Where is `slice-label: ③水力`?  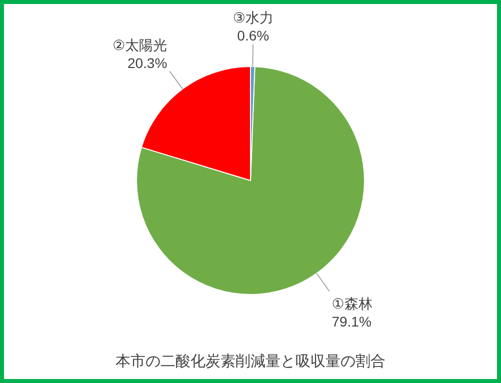
slice-label: ③水力 is located at coordinates (253, 17).